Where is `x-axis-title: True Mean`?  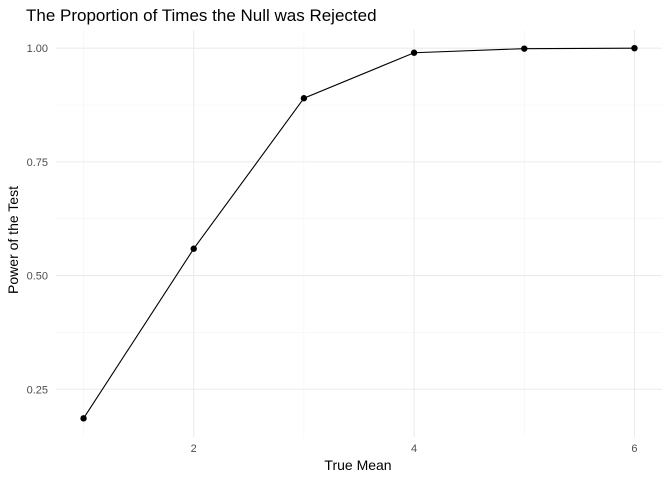 x-axis-title: True Mean is located at coordinates (357, 465).